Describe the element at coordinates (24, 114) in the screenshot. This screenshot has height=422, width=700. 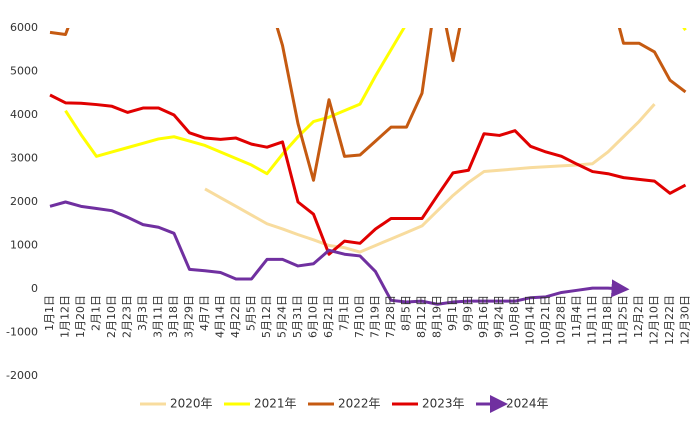
I see `y-tick-label: 4000` at that location.